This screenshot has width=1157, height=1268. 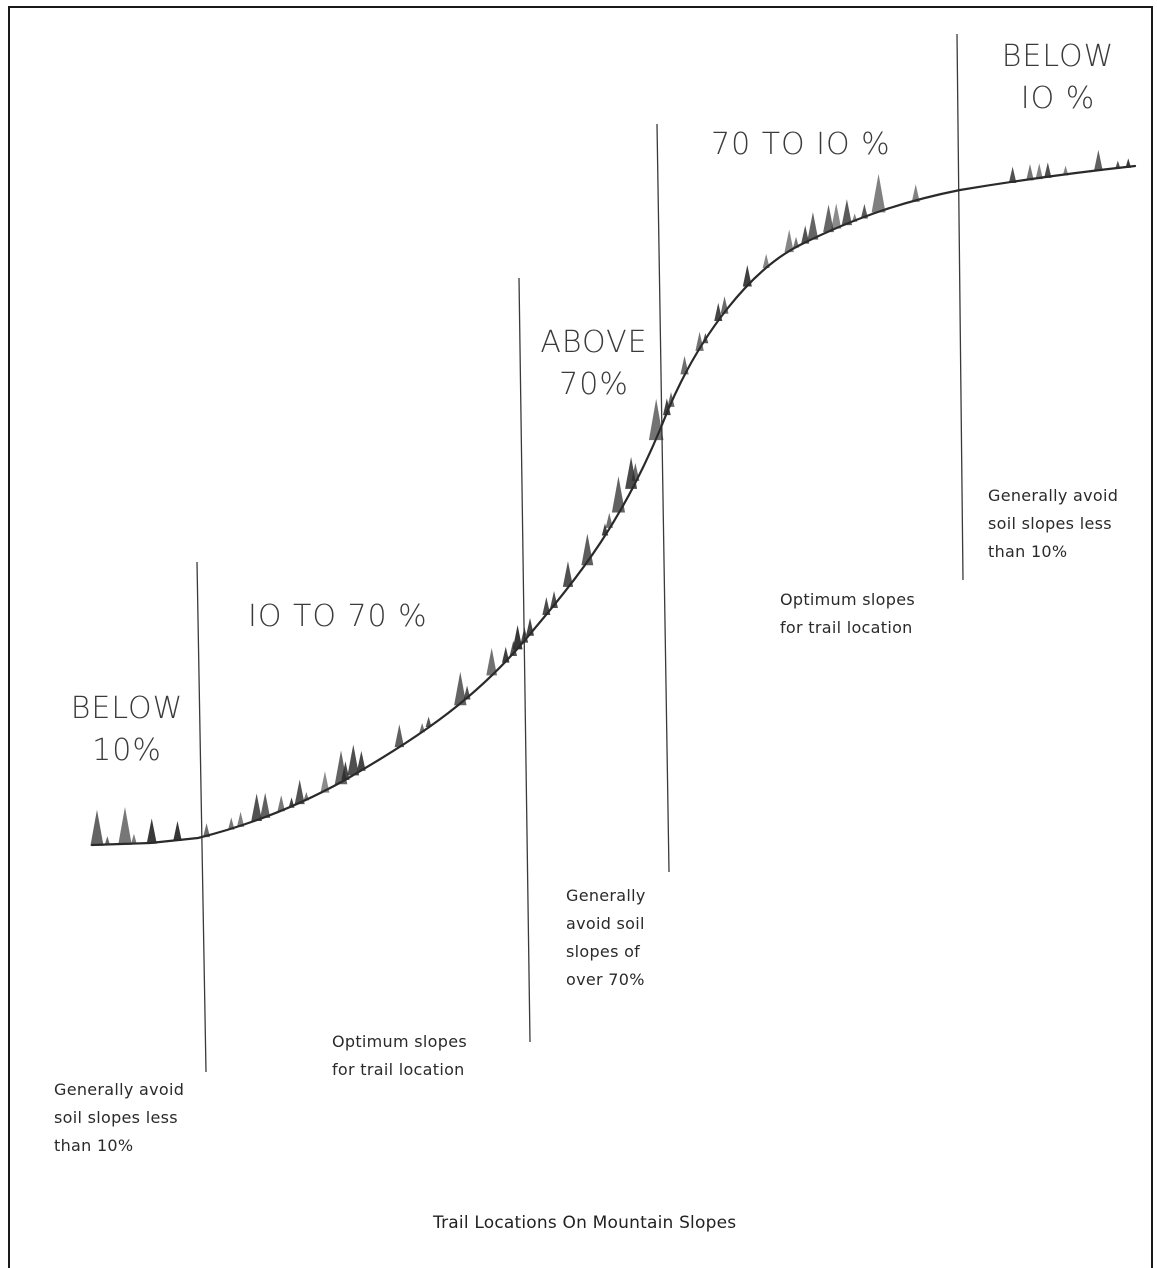 What do you see at coordinates (594, 363) in the screenshot?
I see `zone-3-range-label: ABOVE 70%` at bounding box center [594, 363].